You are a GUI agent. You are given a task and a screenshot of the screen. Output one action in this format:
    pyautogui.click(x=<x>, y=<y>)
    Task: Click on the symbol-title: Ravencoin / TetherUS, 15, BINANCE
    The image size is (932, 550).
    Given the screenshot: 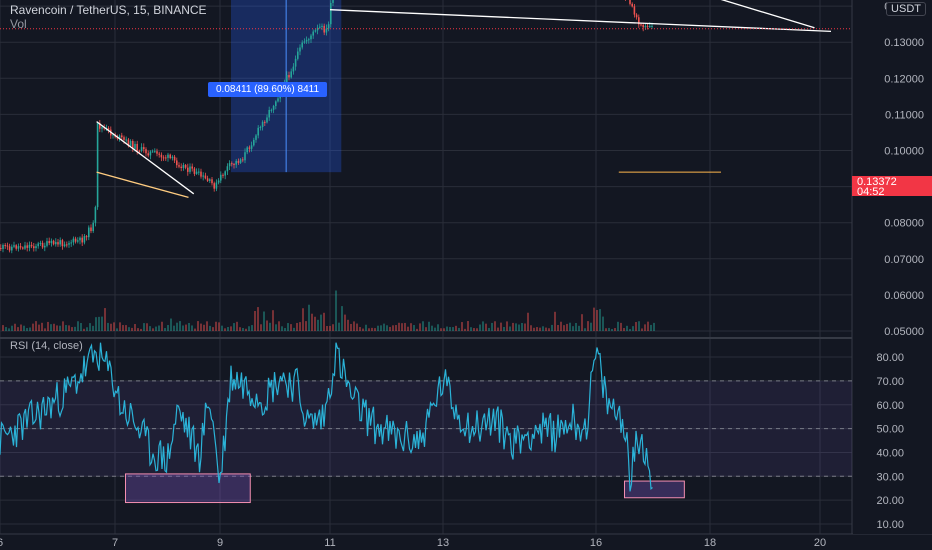 What is the action you would take?
    pyautogui.click(x=108, y=10)
    